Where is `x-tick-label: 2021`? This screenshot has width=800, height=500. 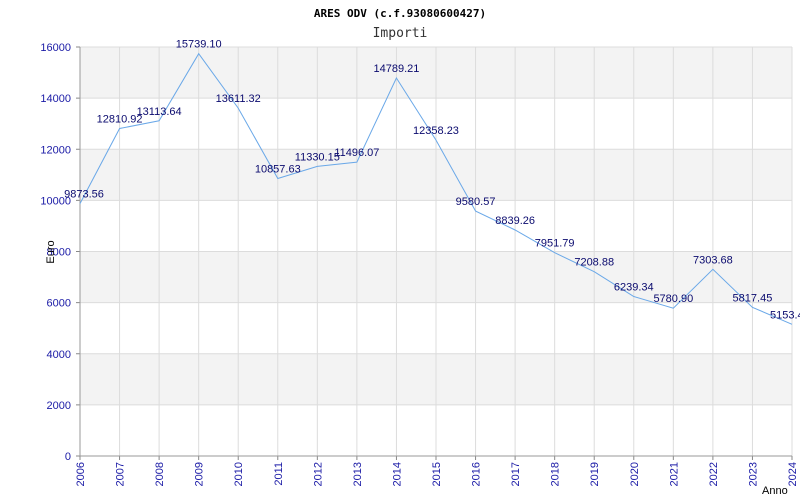
x-tick-label: 2021 is located at coordinates (674, 474).